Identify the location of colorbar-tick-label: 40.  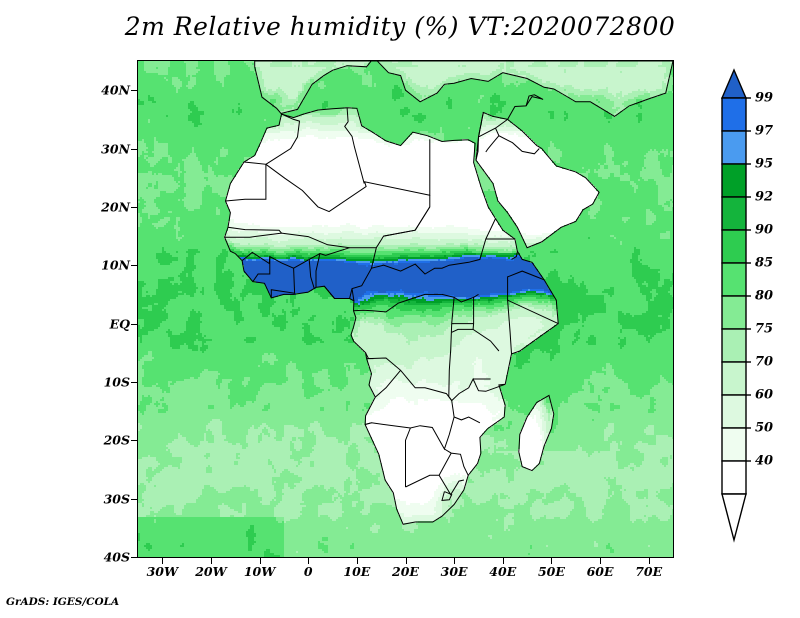
(764, 461).